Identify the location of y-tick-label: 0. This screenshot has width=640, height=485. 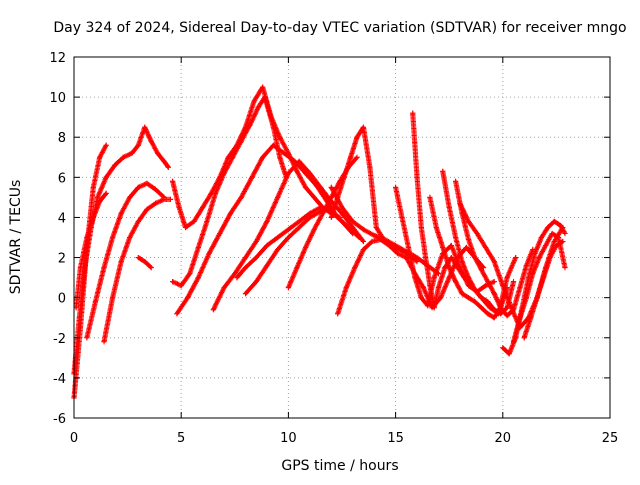
(62, 299).